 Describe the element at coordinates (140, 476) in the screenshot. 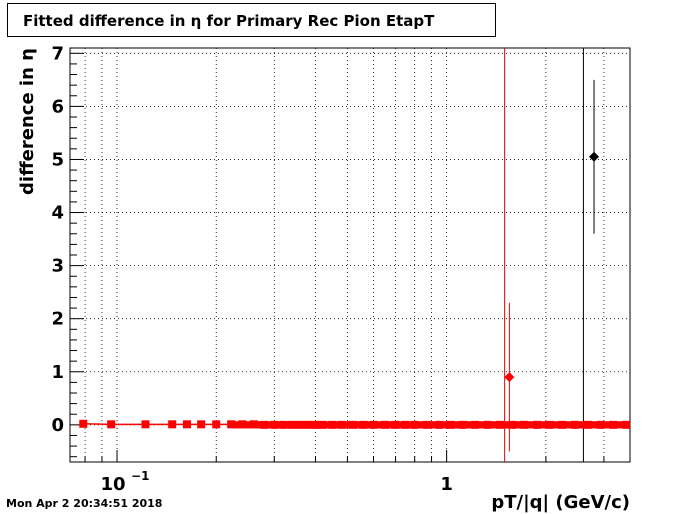

I see `x-tick-exponent: −1` at that location.